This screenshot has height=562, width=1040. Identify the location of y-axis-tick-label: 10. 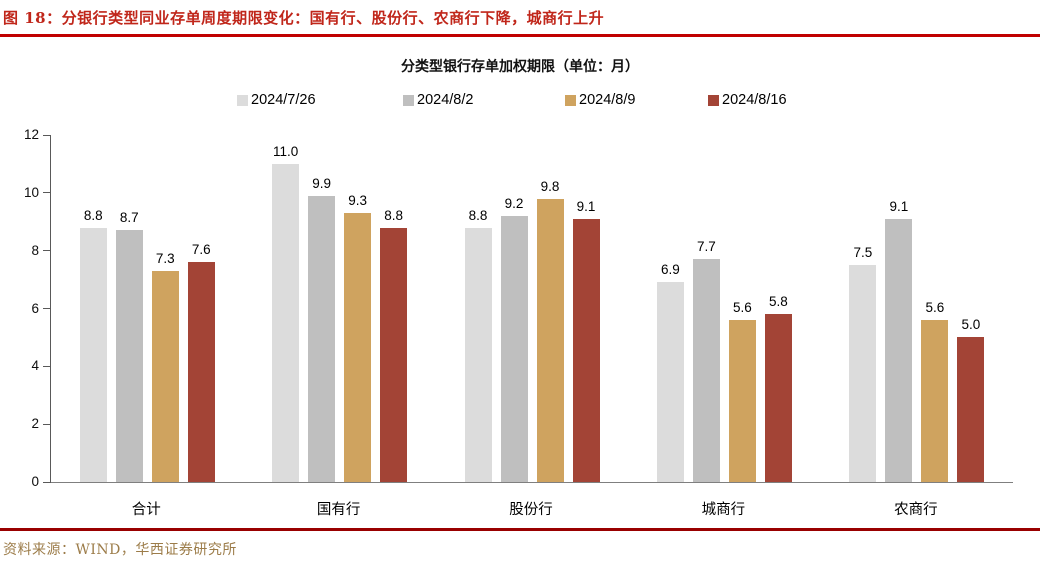
(31, 192).